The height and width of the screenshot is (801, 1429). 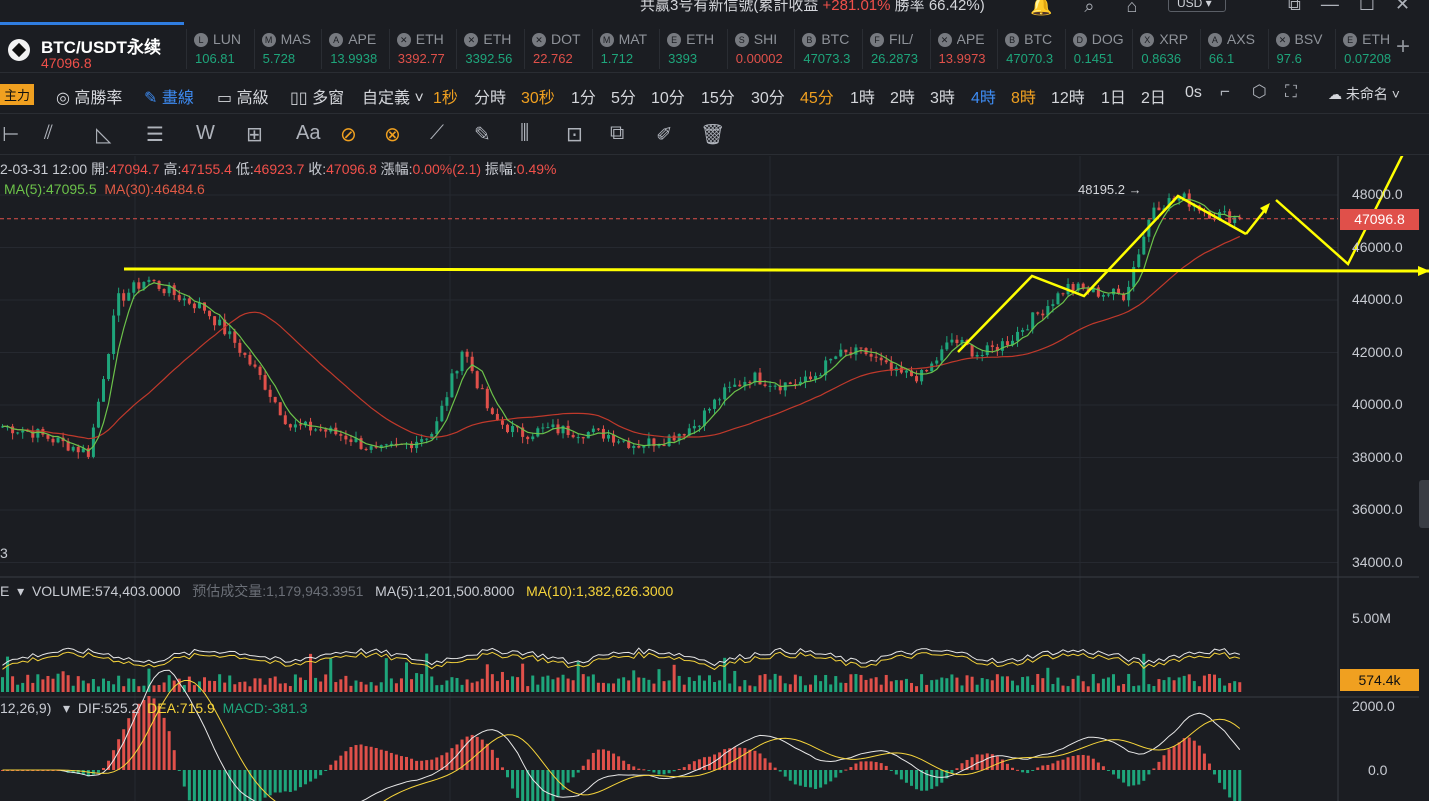 I want to click on ticker-item: S SHI 0.00002, so click(x=760, y=49).